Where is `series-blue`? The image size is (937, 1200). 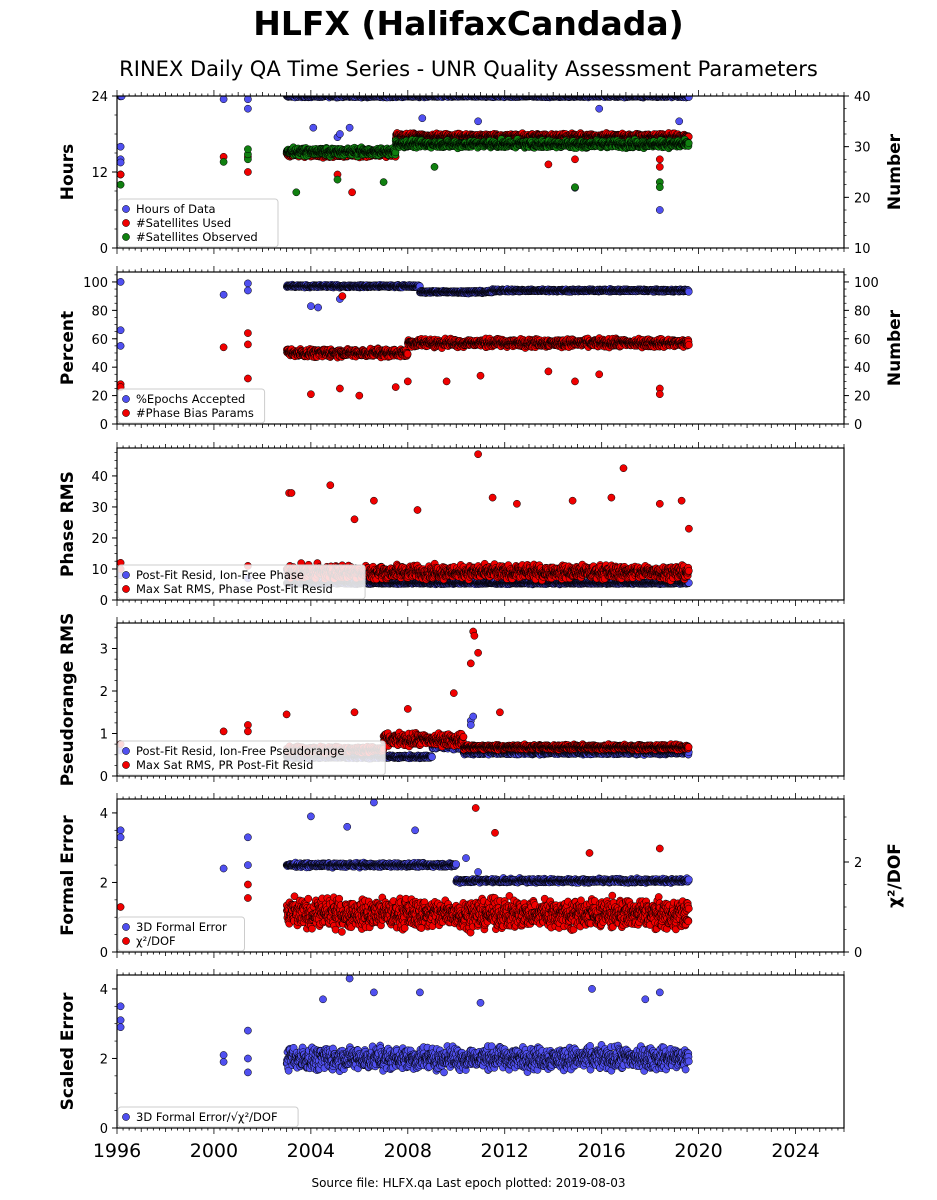
series-blue is located at coordinates (405, 155).